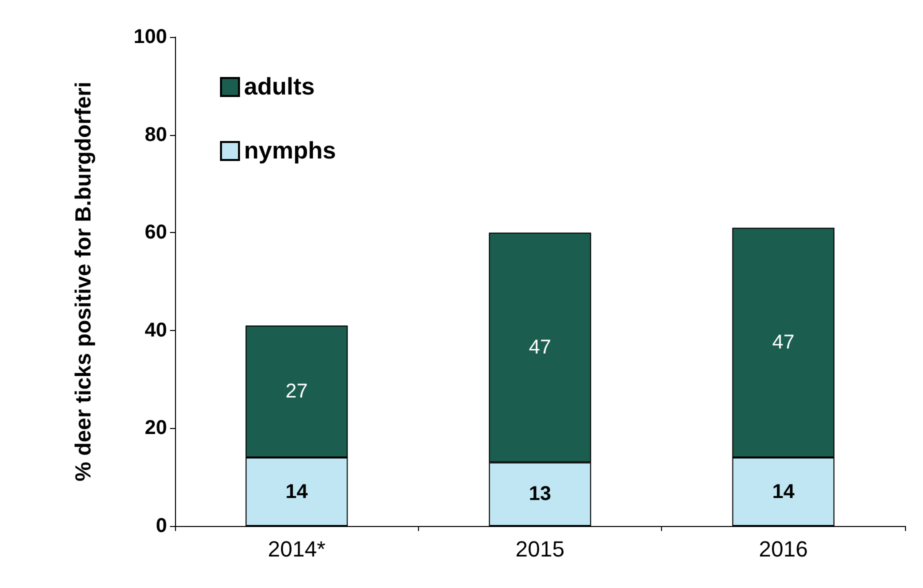  I want to click on x-tick-label: 2015, so click(540, 549).